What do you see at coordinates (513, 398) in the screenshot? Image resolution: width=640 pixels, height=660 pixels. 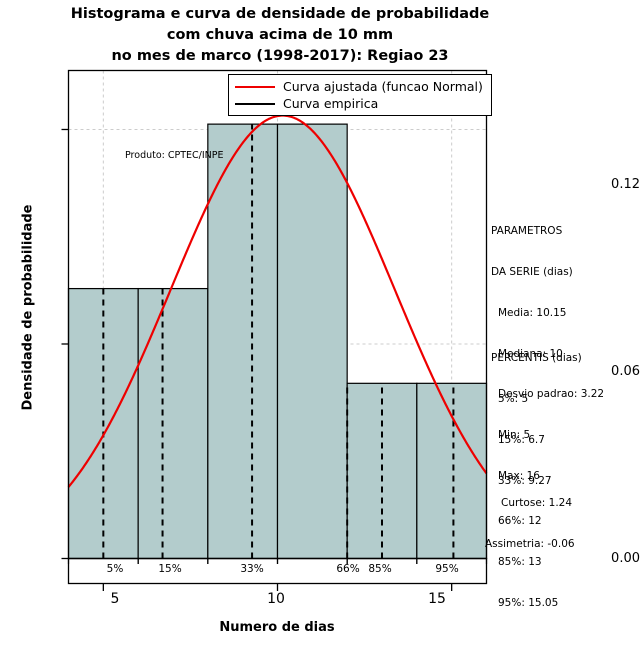 I see `percentil-5: 5%: 5` at bounding box center [513, 398].